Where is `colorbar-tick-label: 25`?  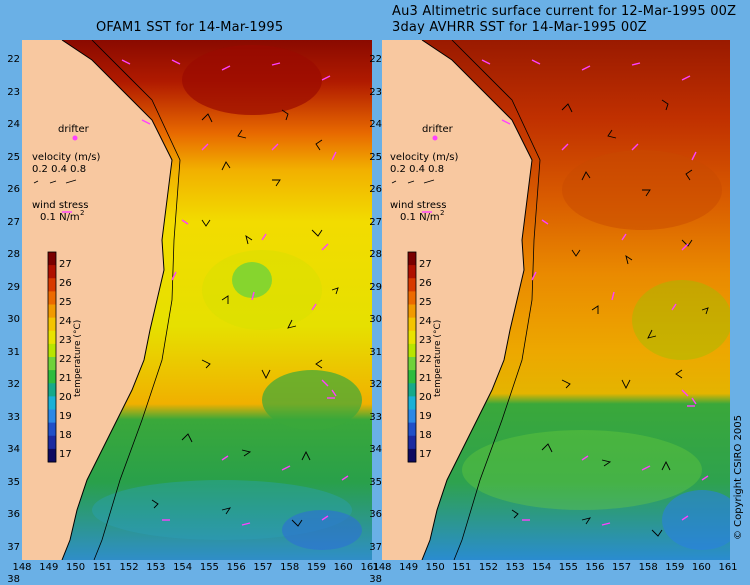 colorbar-tick-label: 25 is located at coordinates (65, 302).